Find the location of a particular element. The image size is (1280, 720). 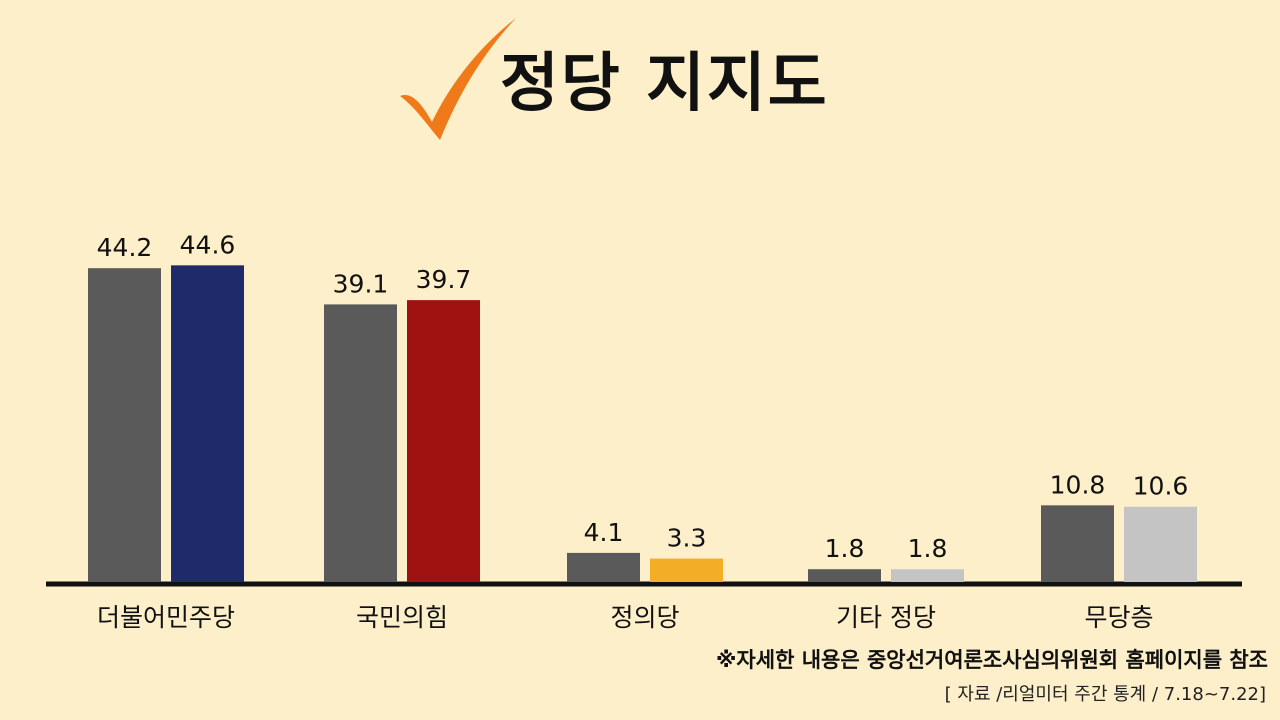

check-icon is located at coordinates (458, 79).